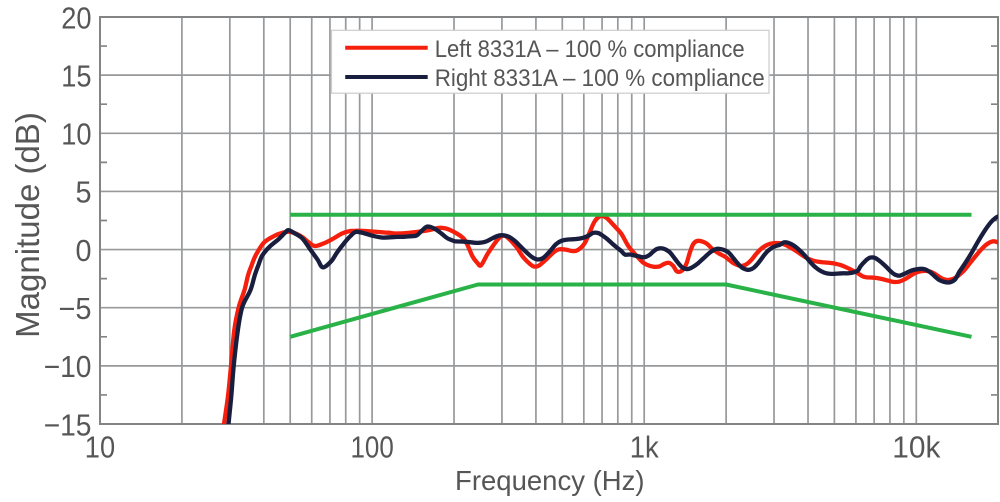 This screenshot has width=1000, height=502. What do you see at coordinates (550, 480) in the screenshot?
I see `svg-text: Frequency (Hz)` at bounding box center [550, 480].